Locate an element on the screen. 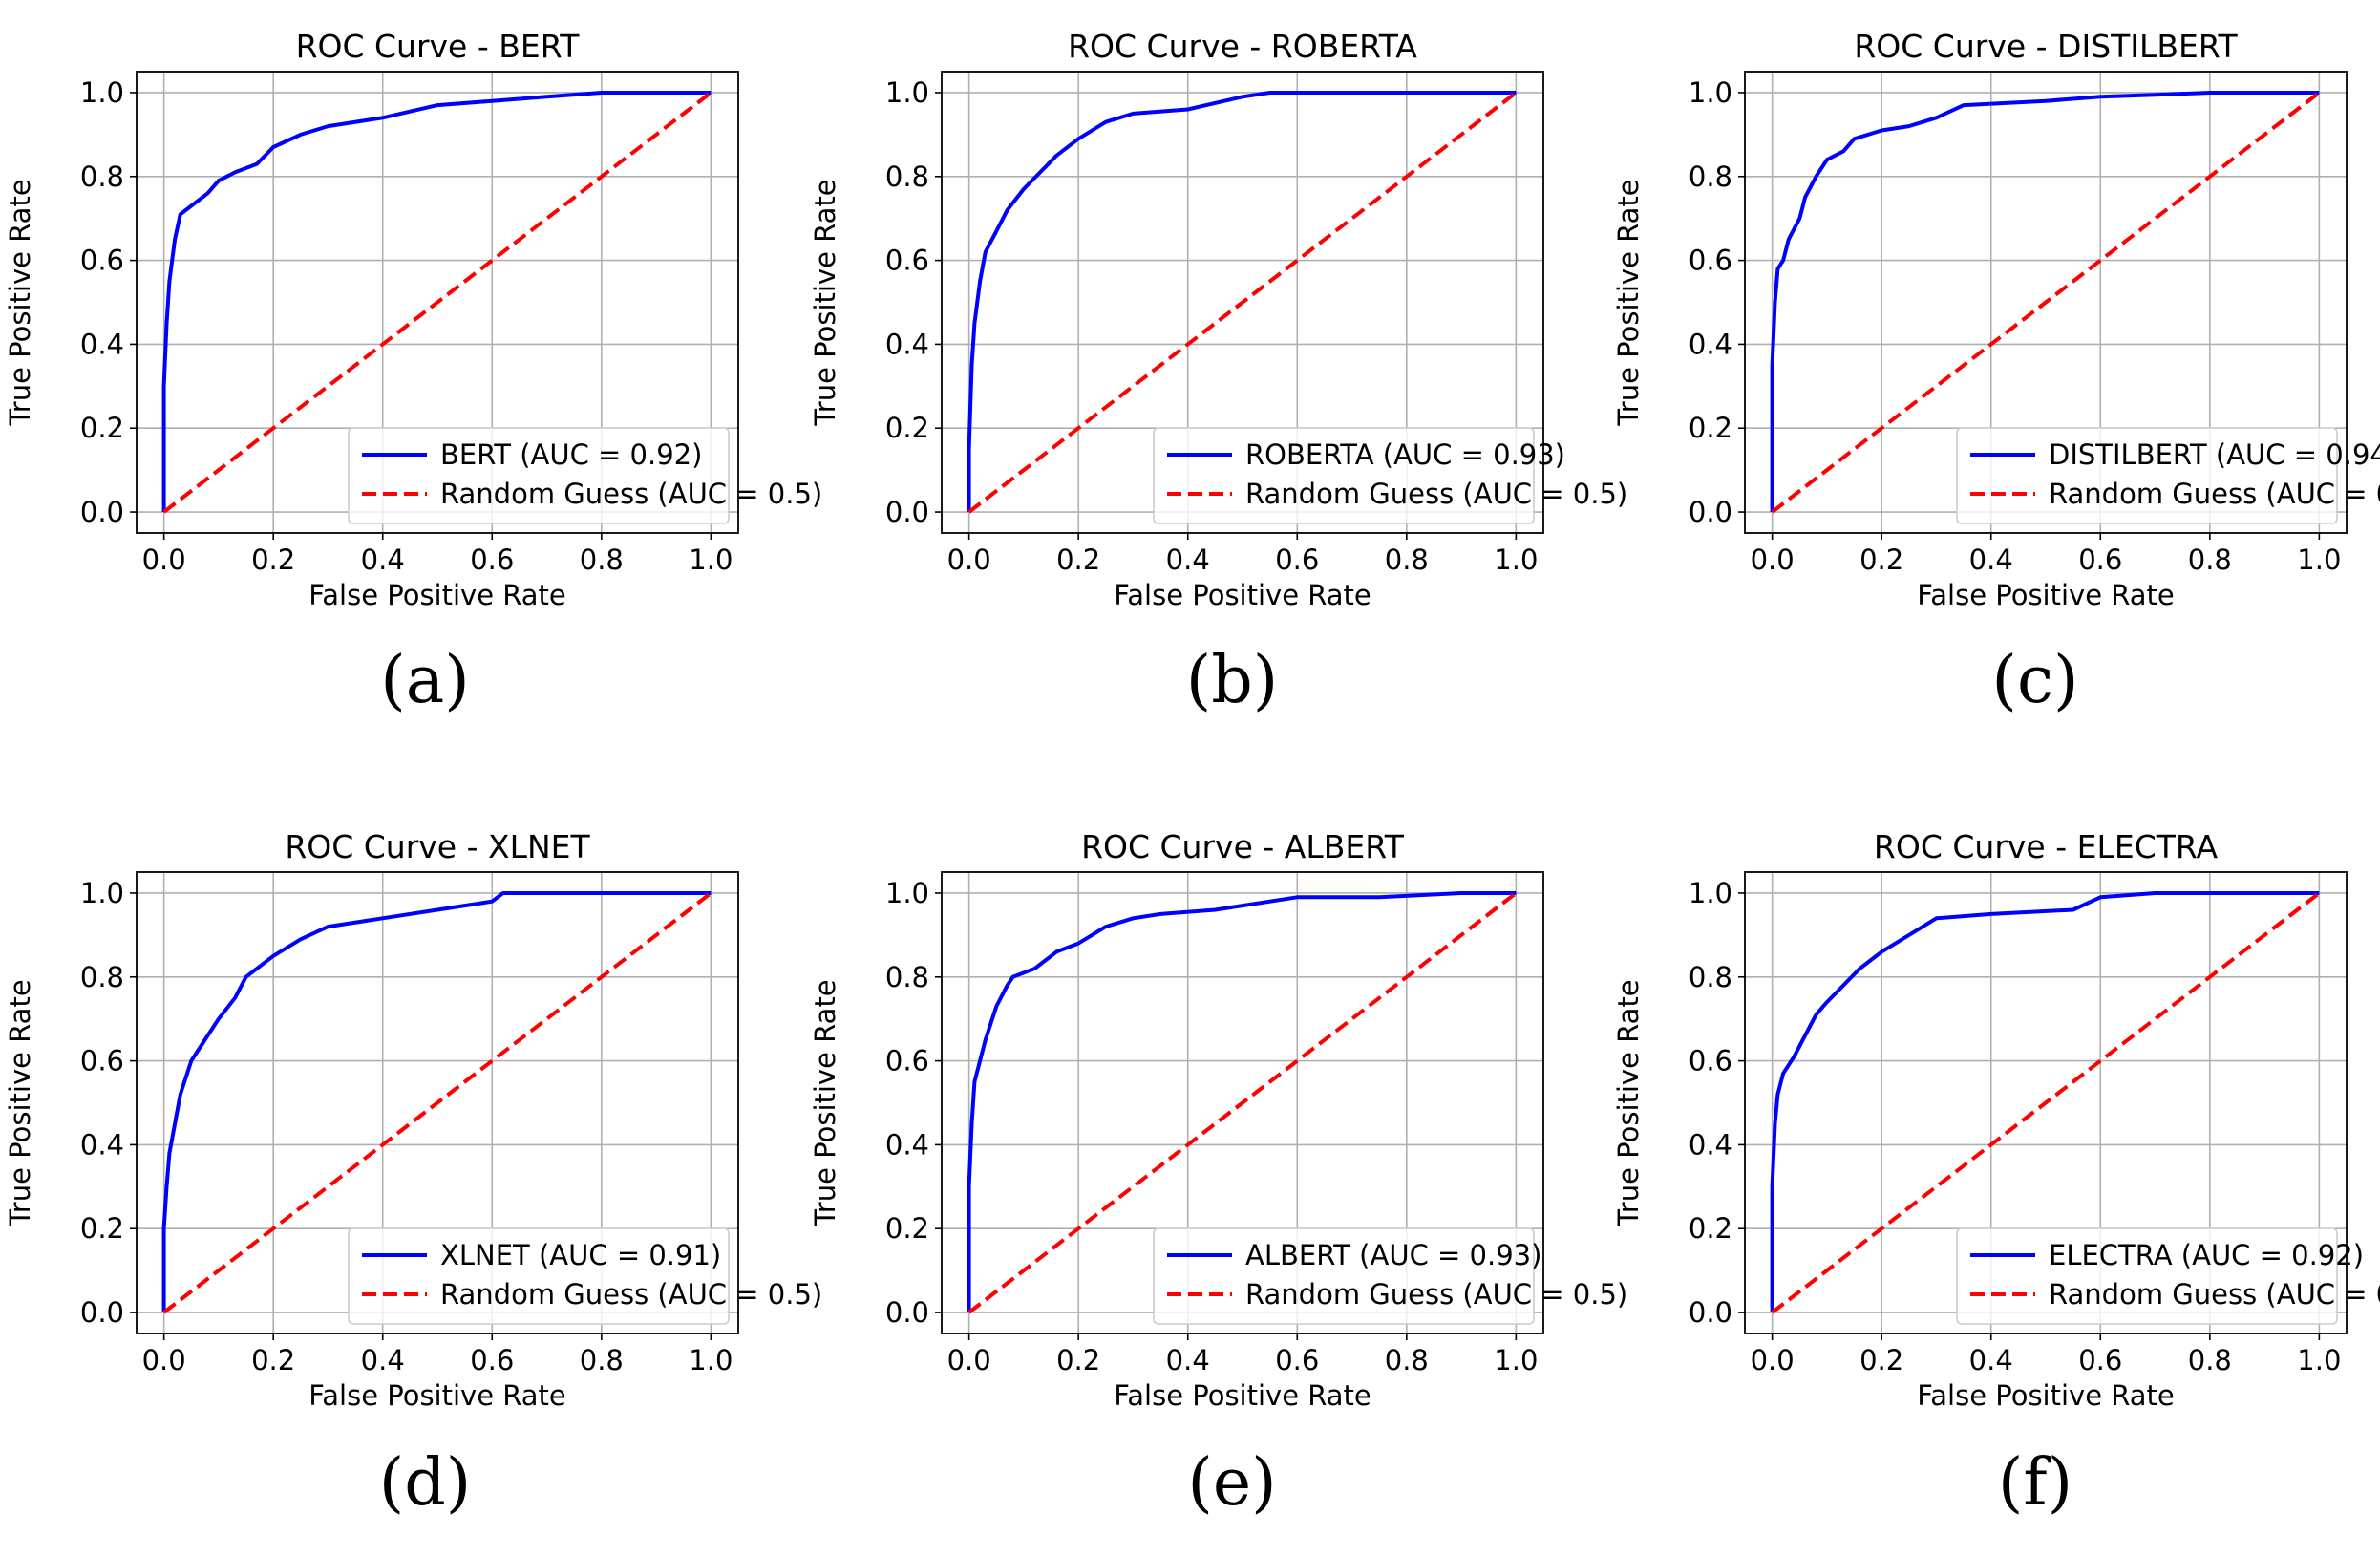  chart-title: ROC Curve - ROBERTA is located at coordinates (1242, 47).